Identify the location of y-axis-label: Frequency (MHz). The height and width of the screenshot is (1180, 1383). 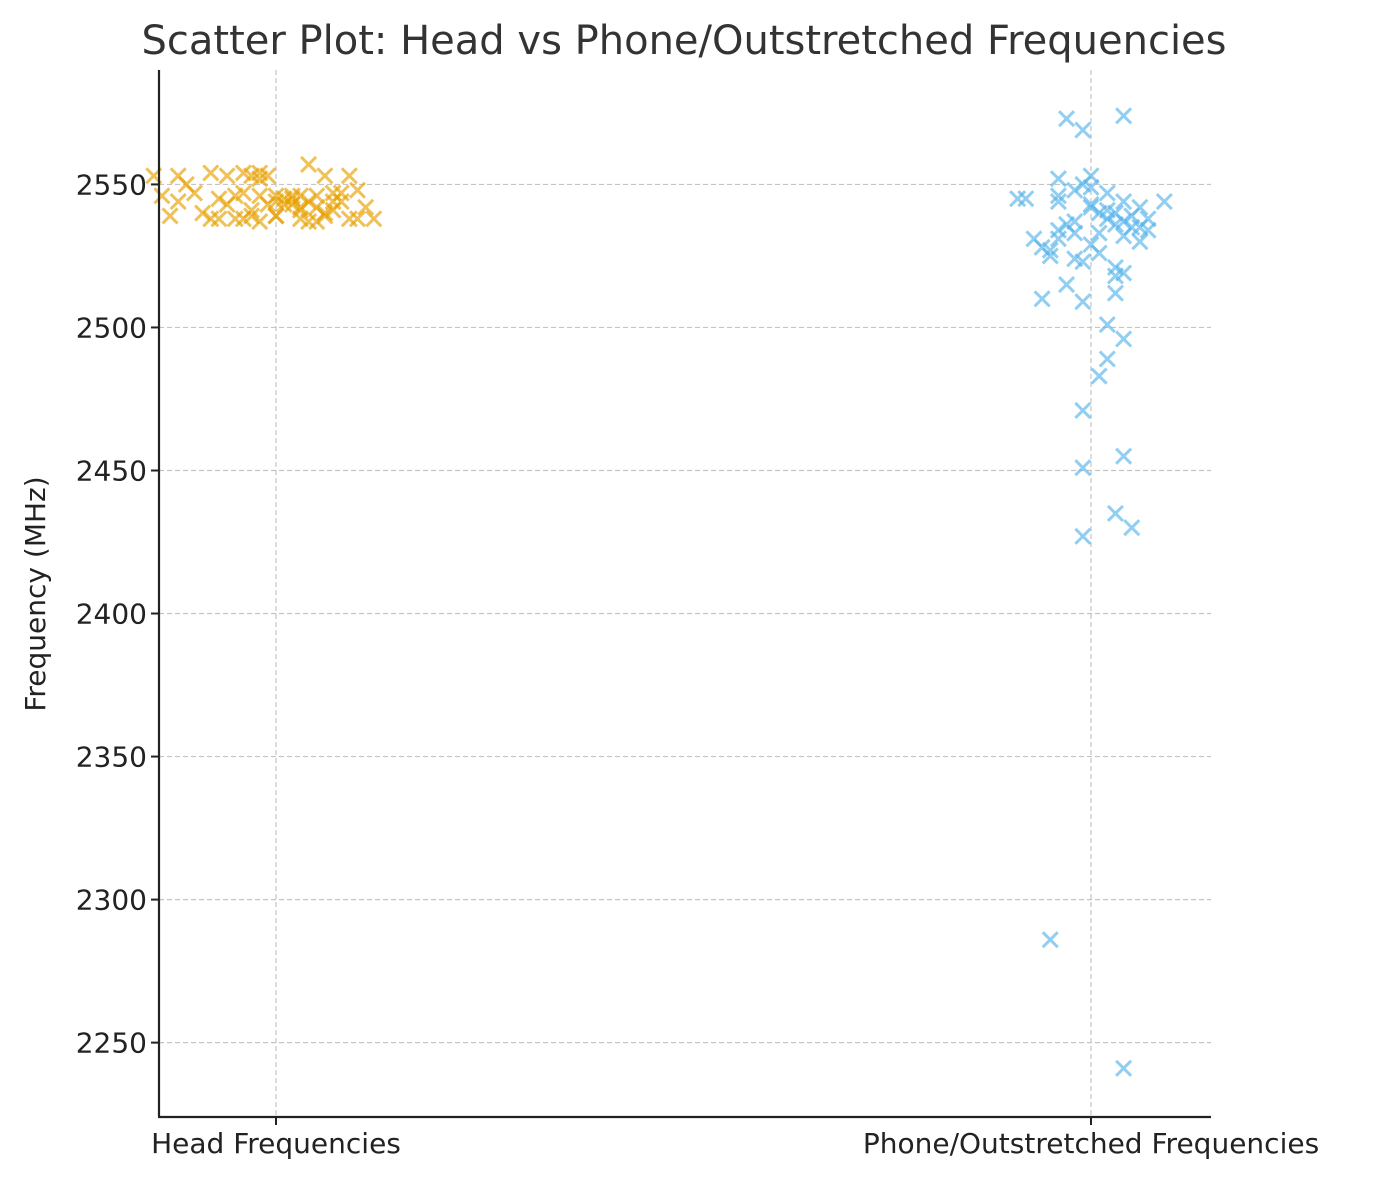
(35, 593).